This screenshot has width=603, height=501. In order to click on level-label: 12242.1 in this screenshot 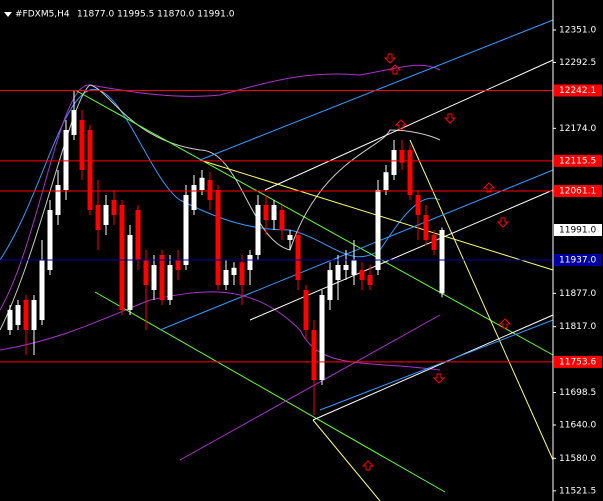, I will do `click(577, 91)`.